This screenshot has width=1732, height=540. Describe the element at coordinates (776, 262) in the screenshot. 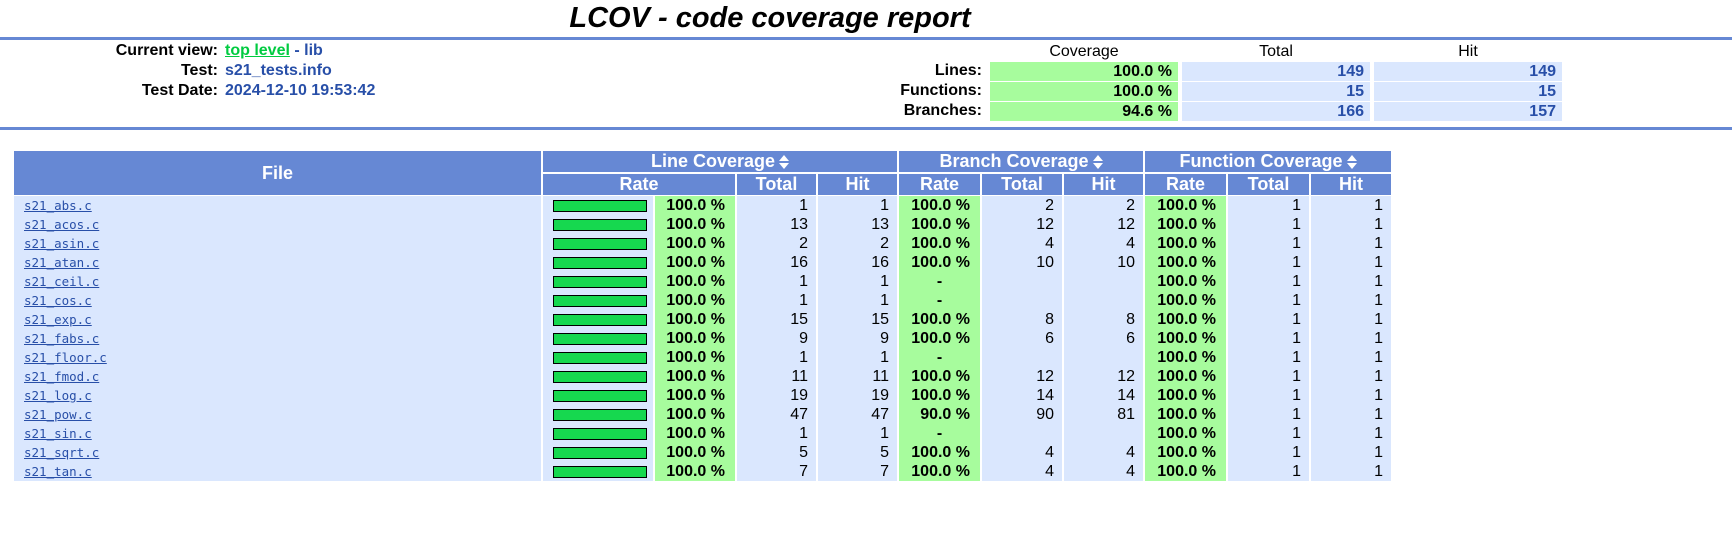

I see `line-total-cell: 16` at that location.